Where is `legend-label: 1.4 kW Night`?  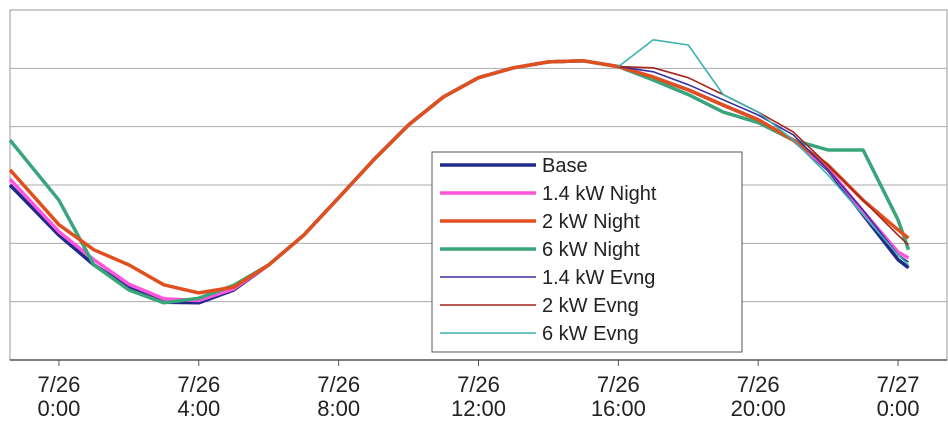 legend-label: 1.4 kW Night is located at coordinates (599, 194).